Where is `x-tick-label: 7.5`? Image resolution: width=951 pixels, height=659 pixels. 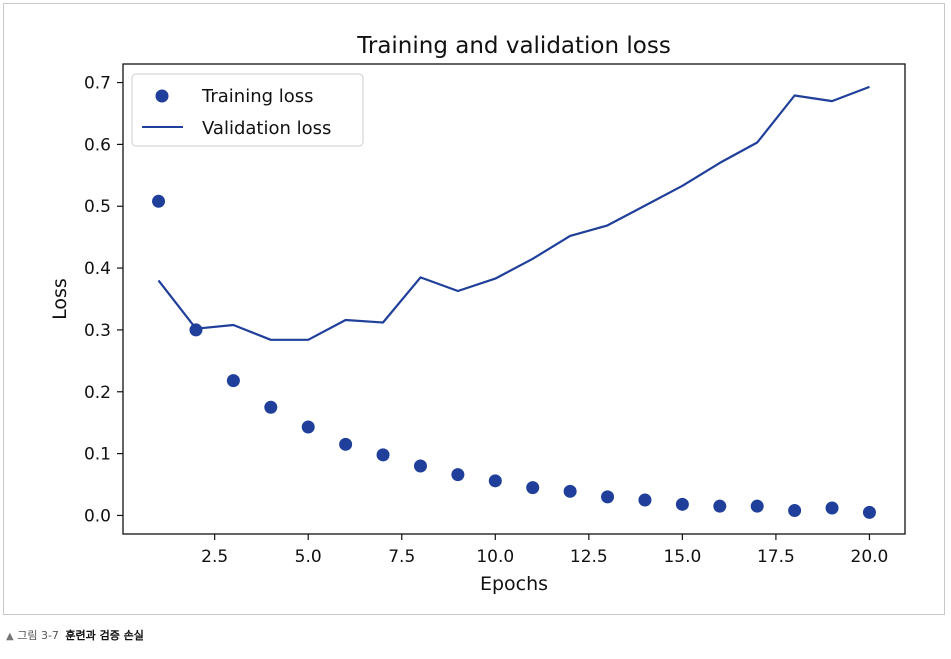
x-tick-label: 7.5 is located at coordinates (401, 557).